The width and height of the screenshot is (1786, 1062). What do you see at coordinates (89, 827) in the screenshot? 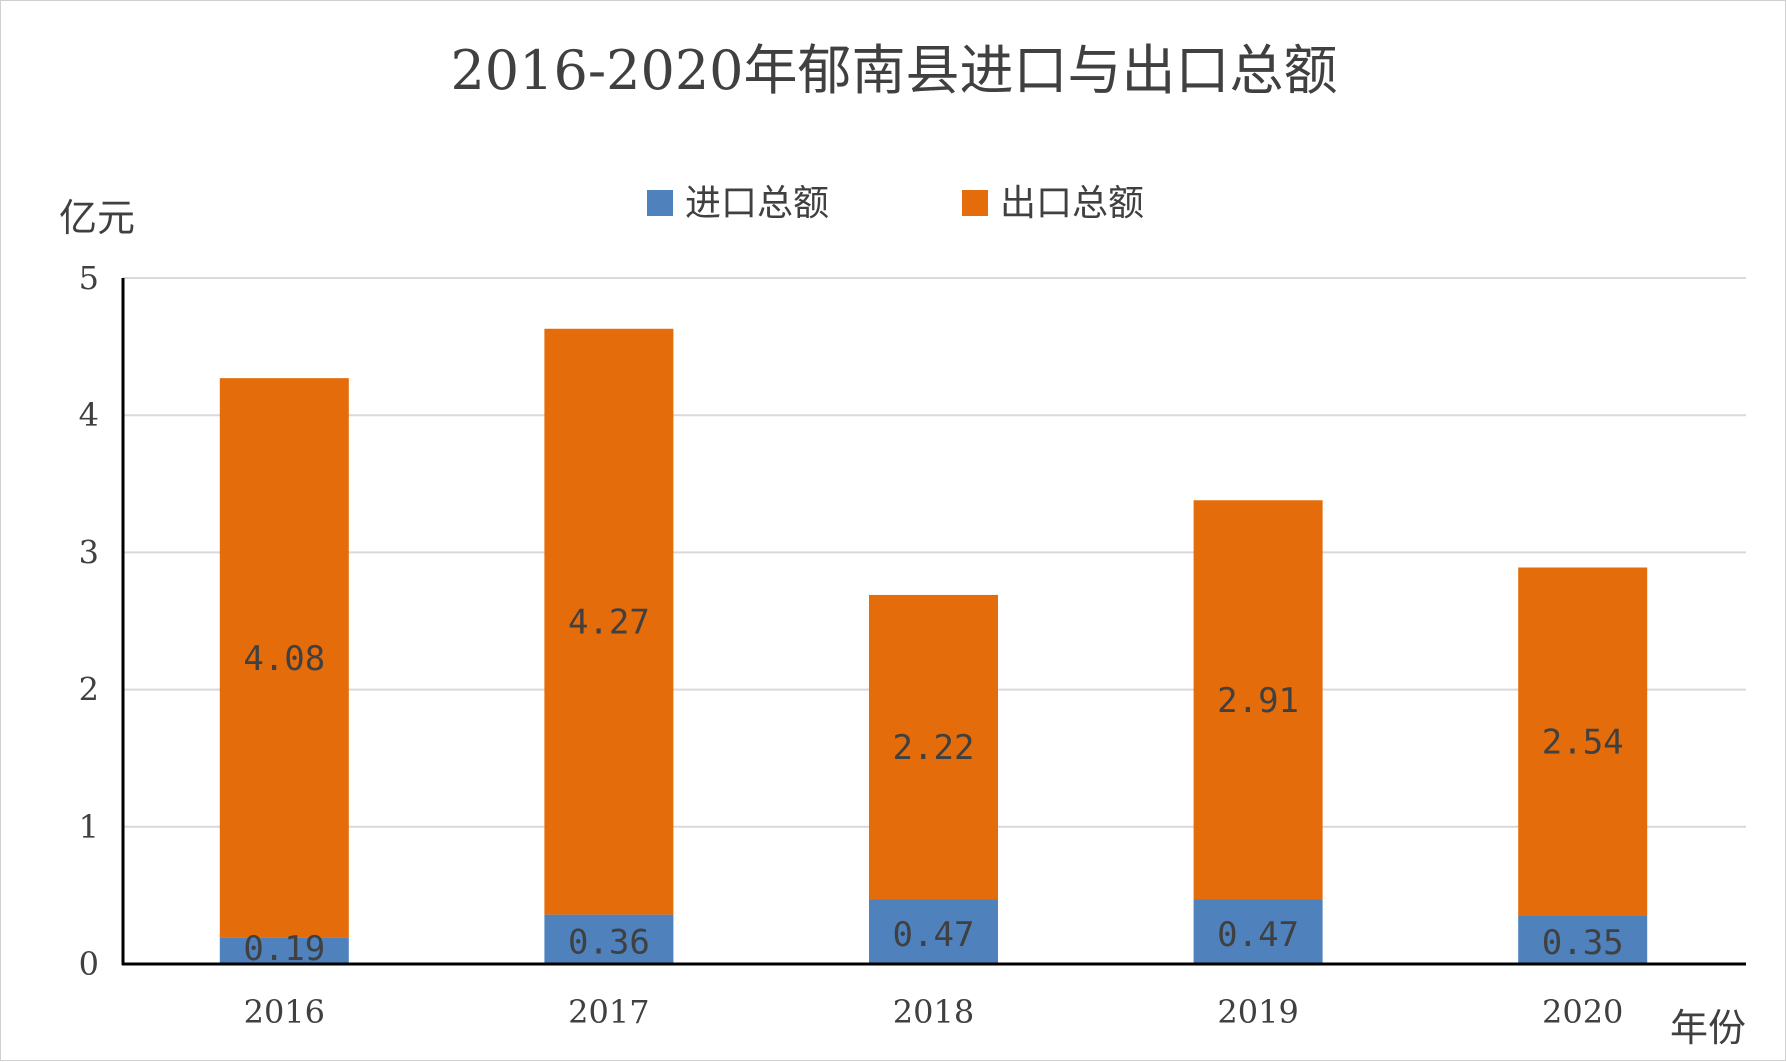
I see `y-tick-label: 1` at bounding box center [89, 827].